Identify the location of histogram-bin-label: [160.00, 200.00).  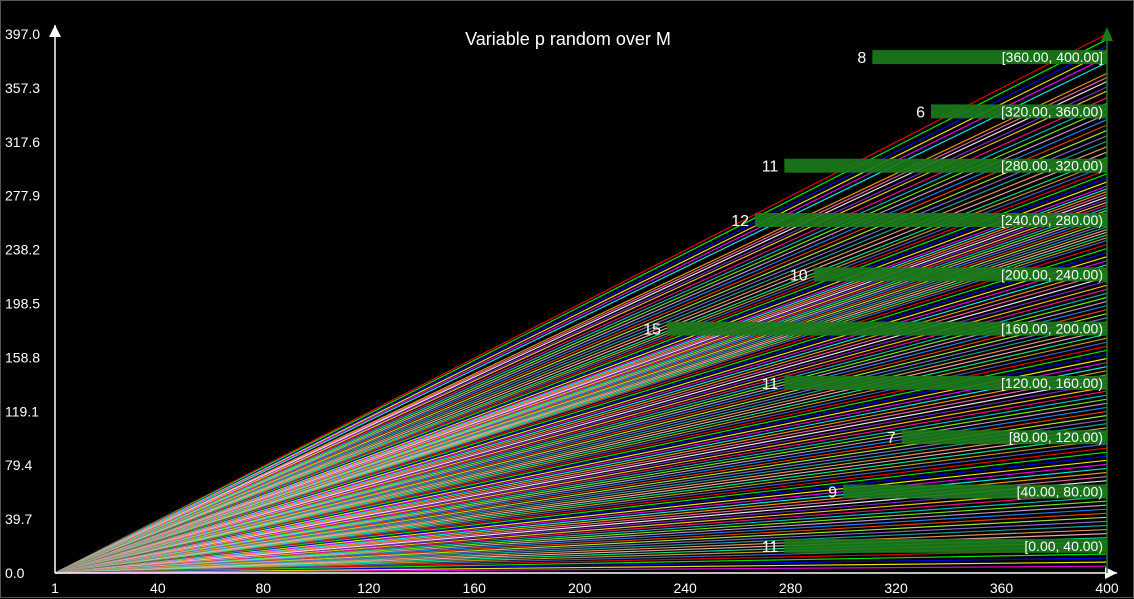
(1052, 329).